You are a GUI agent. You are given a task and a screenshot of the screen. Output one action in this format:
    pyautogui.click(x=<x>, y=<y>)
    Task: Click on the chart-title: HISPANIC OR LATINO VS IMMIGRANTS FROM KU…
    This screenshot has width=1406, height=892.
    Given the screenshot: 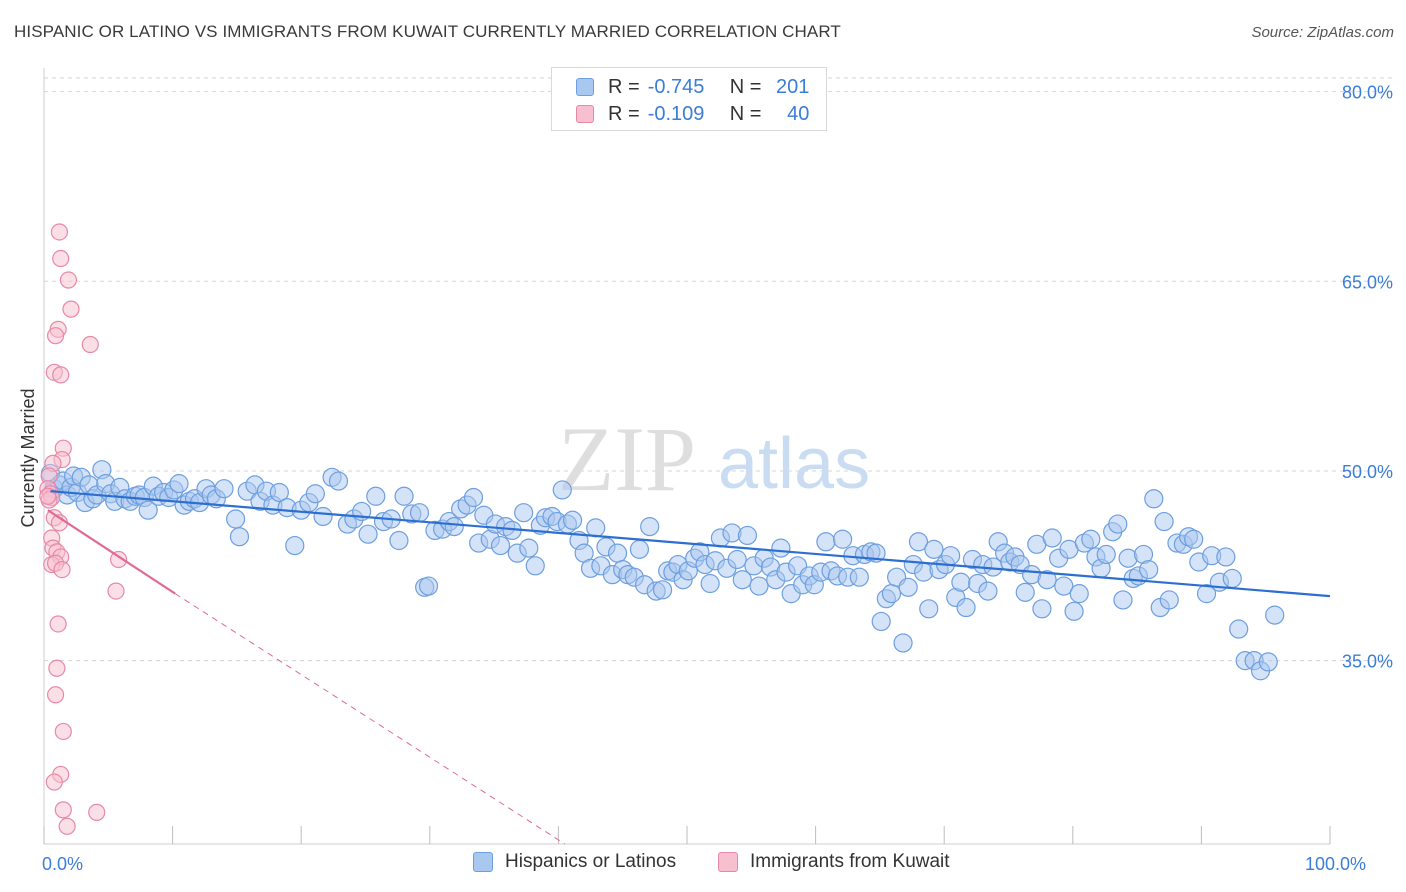 What is the action you would take?
    pyautogui.click(x=427, y=31)
    